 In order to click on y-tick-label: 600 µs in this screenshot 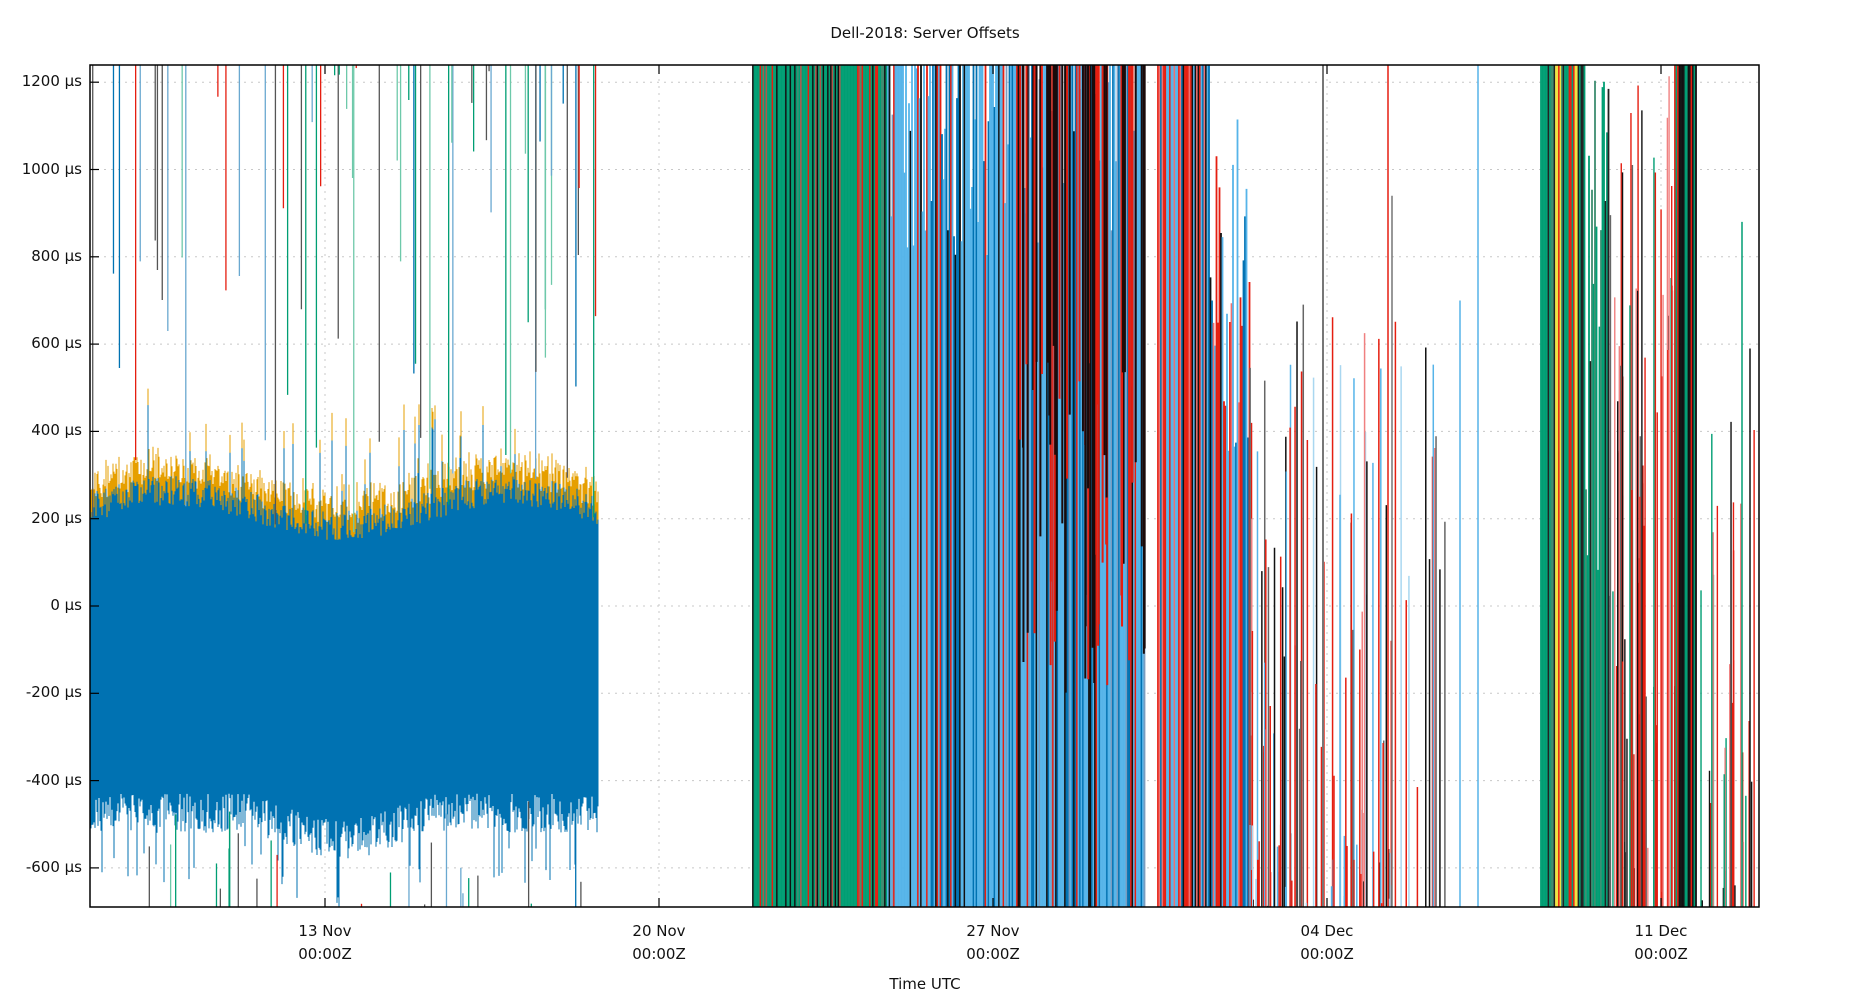, I will do `click(56, 343)`.